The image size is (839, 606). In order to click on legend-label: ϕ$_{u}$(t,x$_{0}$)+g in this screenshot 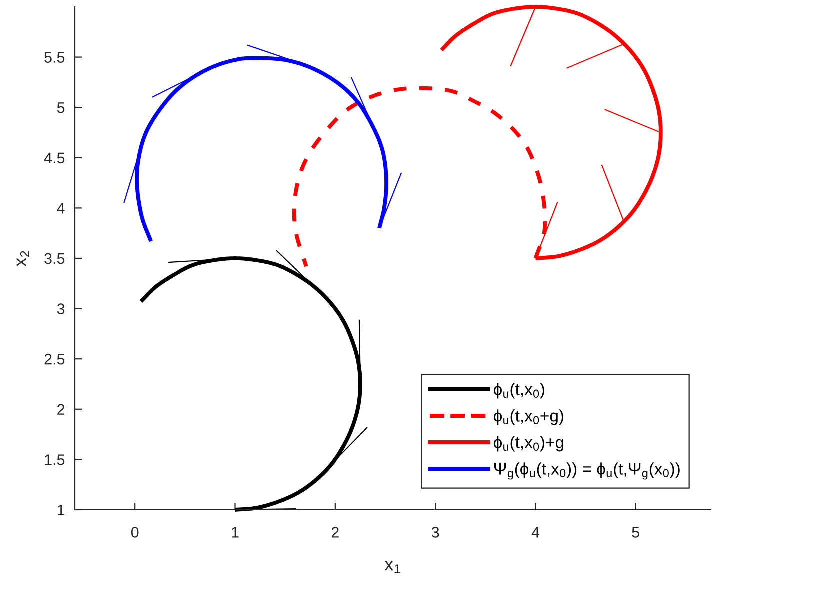, I will do `click(529, 444)`.